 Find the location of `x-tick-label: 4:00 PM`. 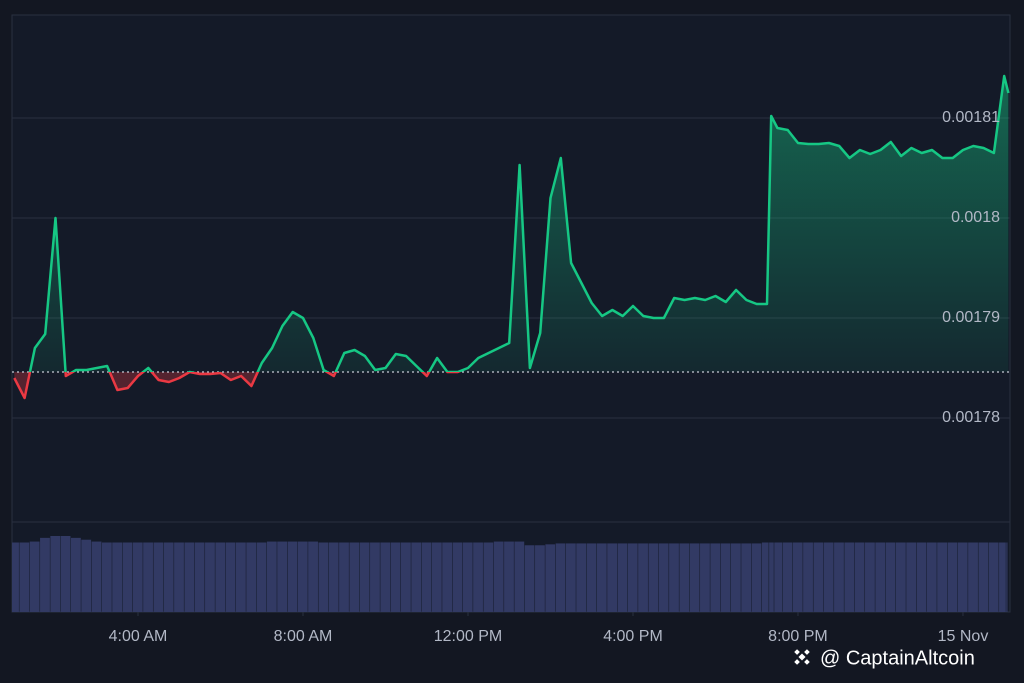

x-tick-label: 4:00 PM is located at coordinates (633, 636).